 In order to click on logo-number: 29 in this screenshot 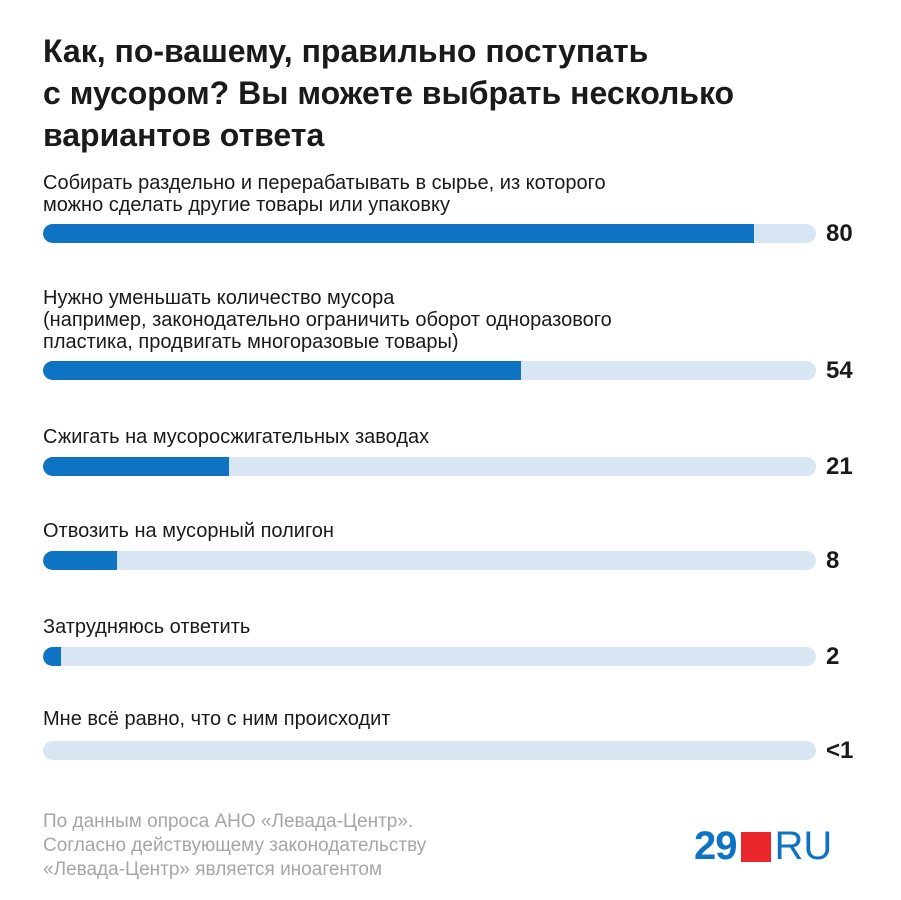, I will do `click(715, 846)`.